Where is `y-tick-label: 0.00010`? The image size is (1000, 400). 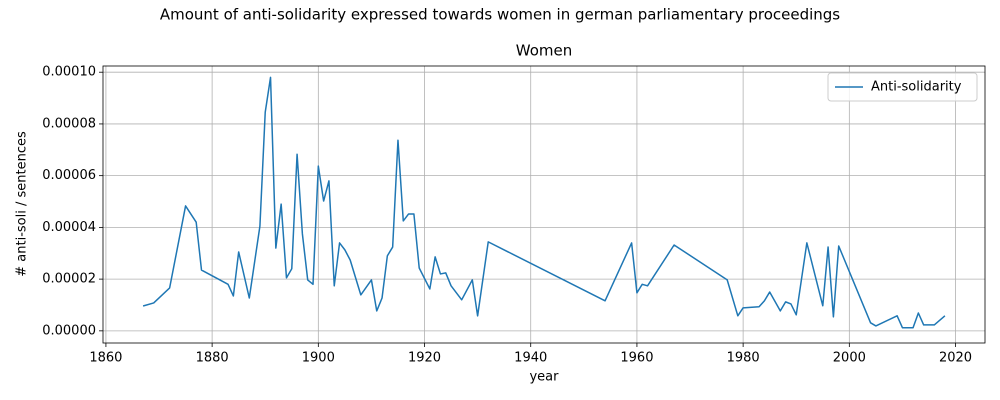 y-tick-label: 0.00010 is located at coordinates (69, 72).